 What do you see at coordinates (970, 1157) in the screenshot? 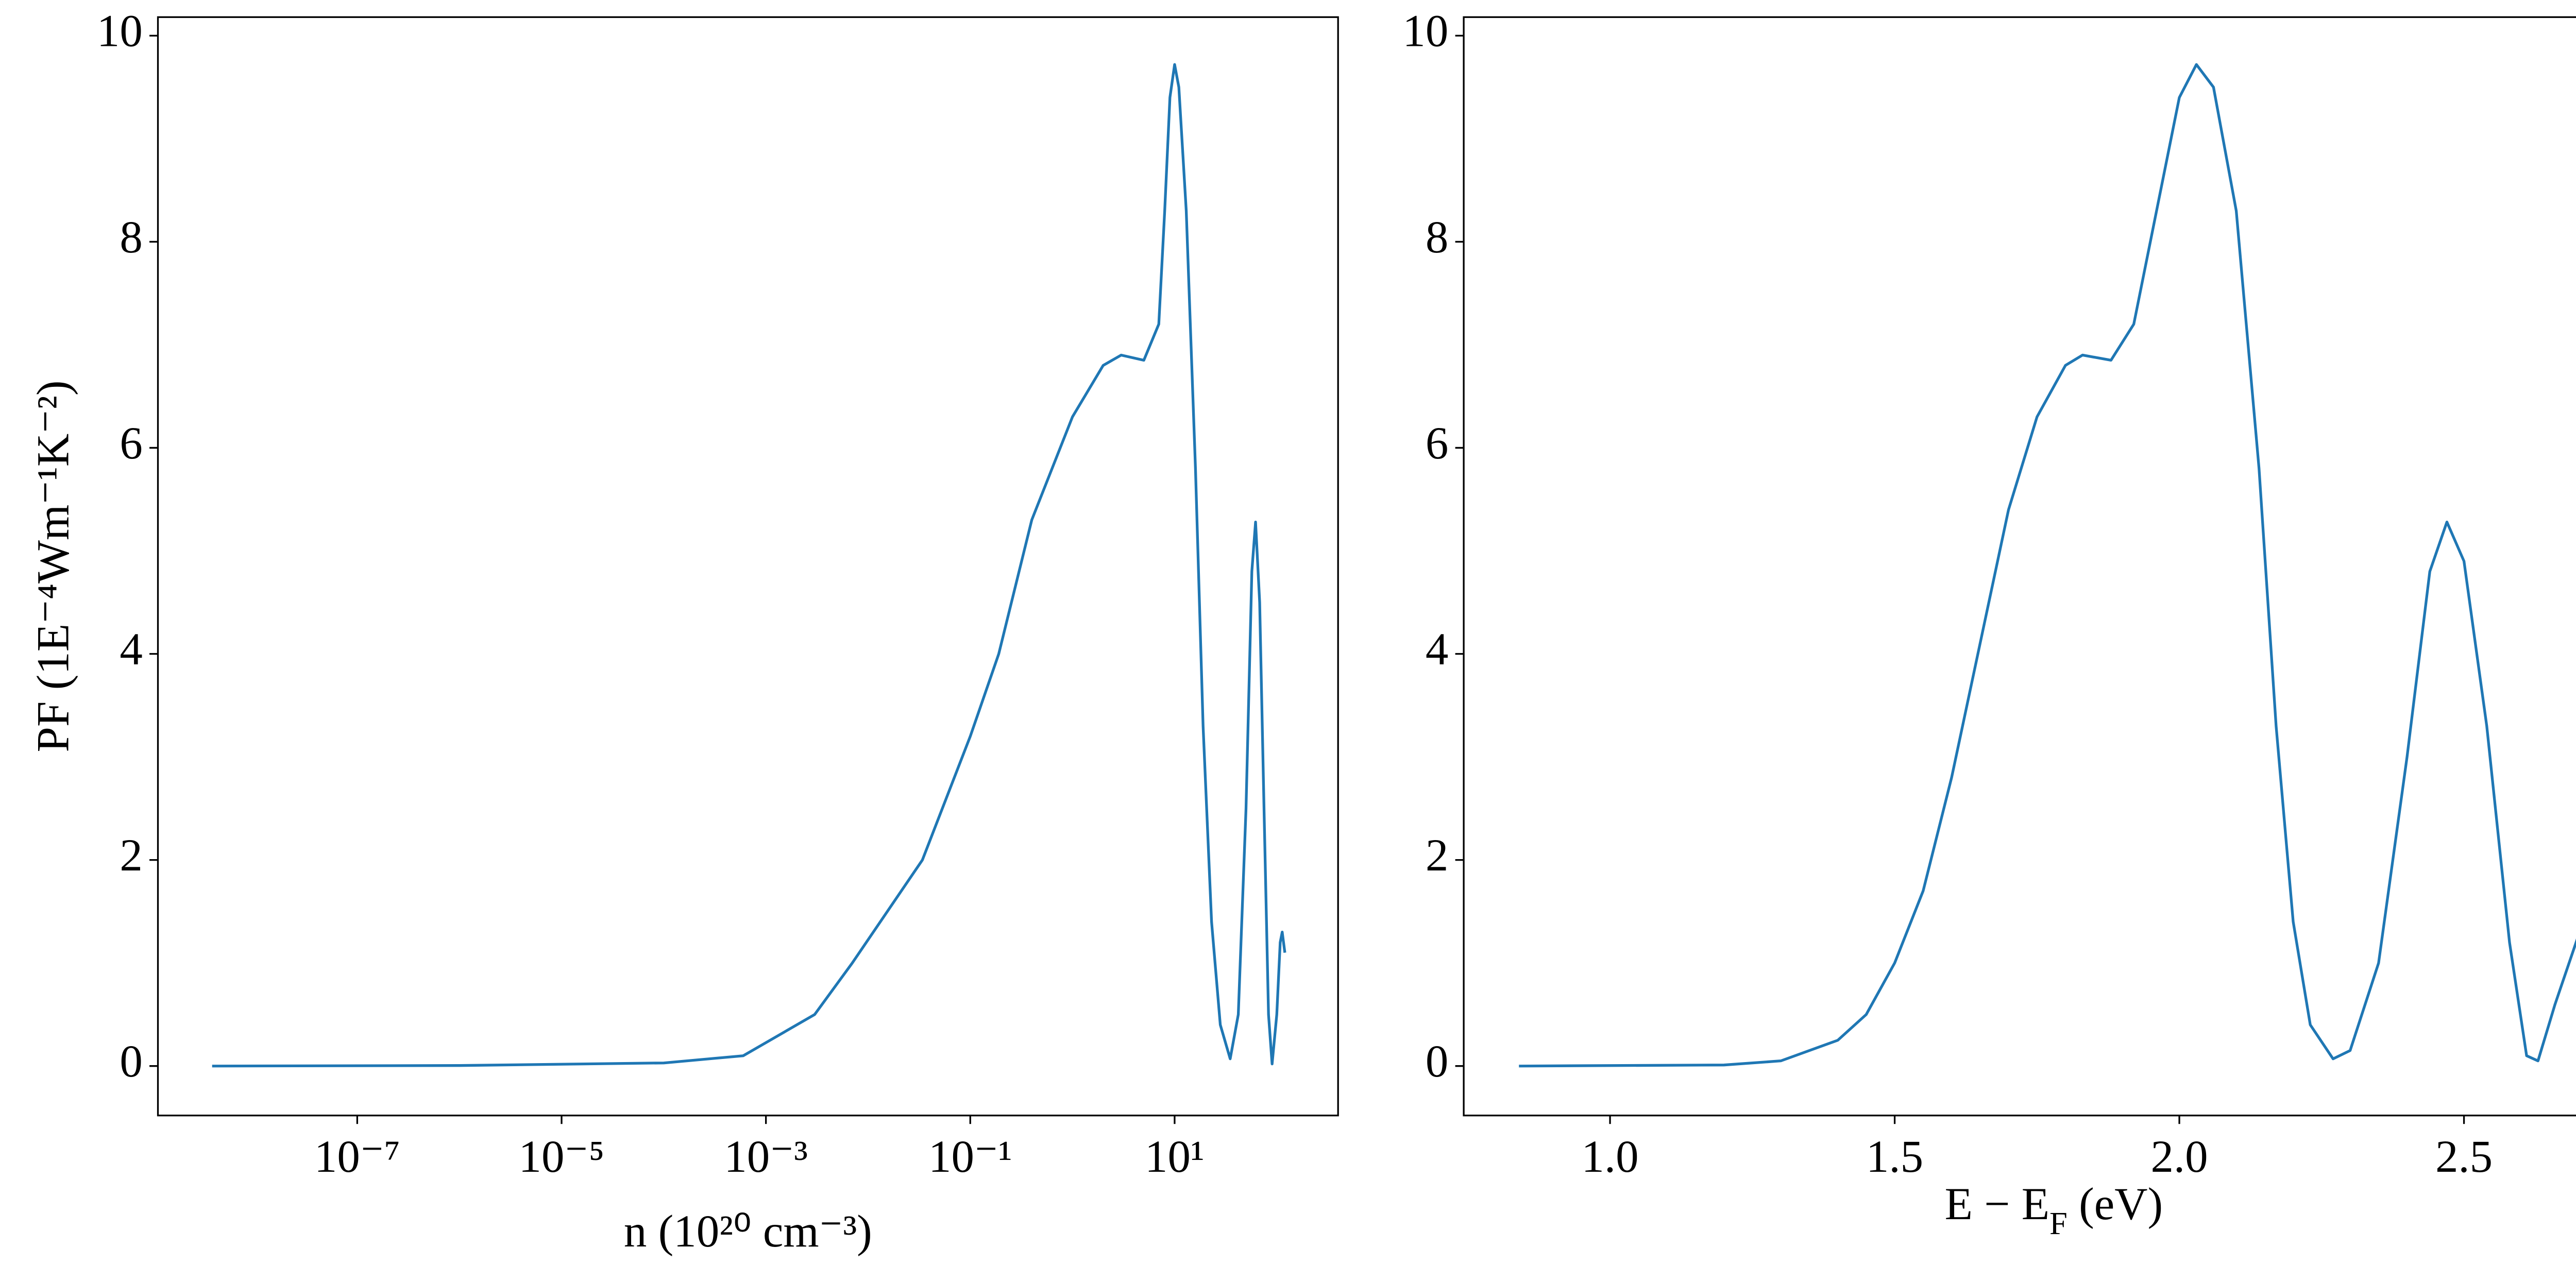
I see `x-tick-label: 10⁻¹` at bounding box center [970, 1157].